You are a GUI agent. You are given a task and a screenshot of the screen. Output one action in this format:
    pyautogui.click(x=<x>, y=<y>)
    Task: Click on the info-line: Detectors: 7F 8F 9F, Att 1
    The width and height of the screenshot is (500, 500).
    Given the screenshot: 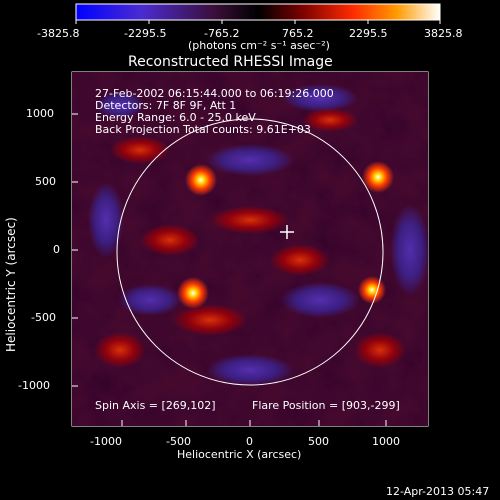 What is the action you would take?
    pyautogui.click(x=166, y=105)
    